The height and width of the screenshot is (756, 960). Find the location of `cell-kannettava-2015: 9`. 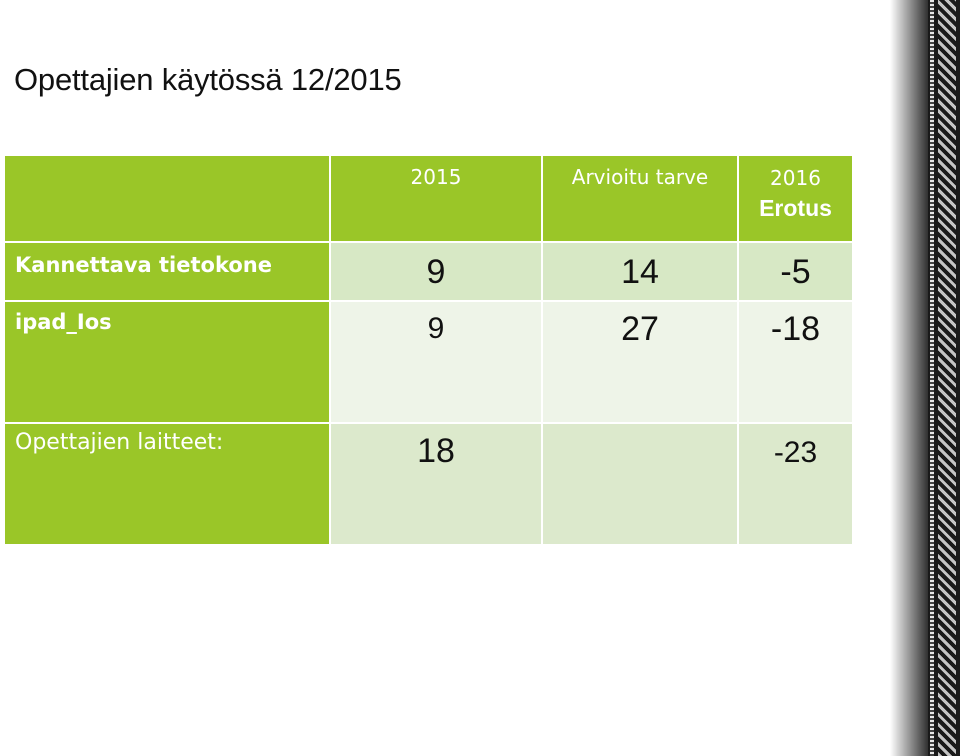

cell-kannettava-2015: 9 is located at coordinates (436, 271).